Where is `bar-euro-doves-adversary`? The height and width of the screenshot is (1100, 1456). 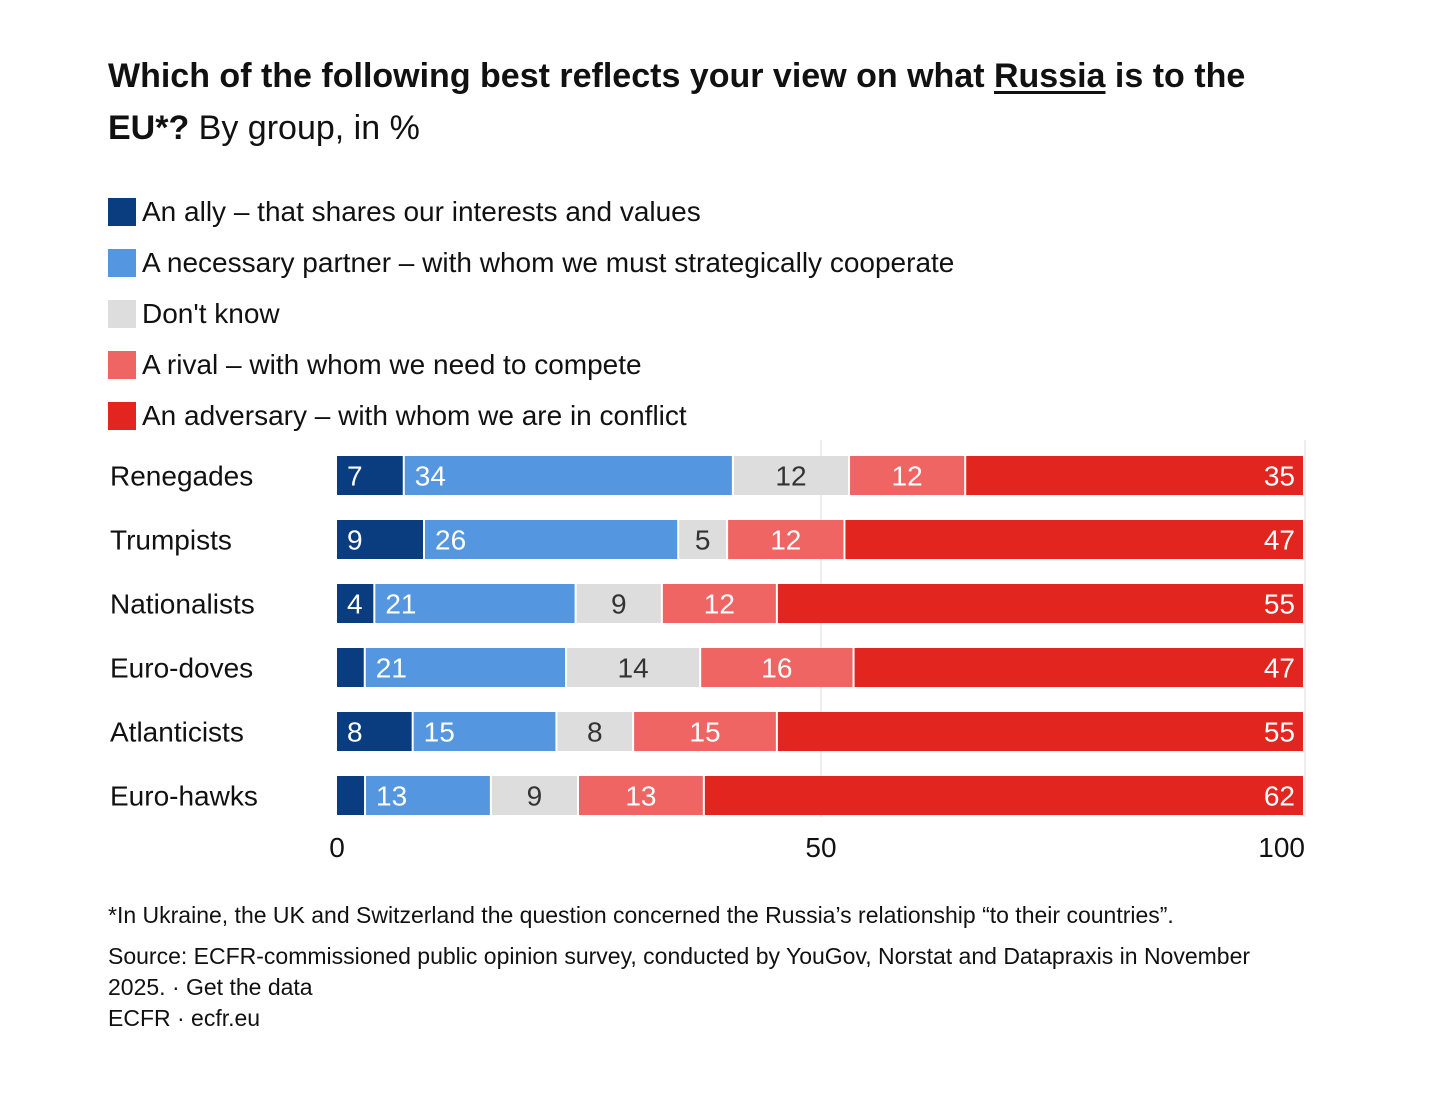 bar-euro-doves-adversary is located at coordinates (1078, 667).